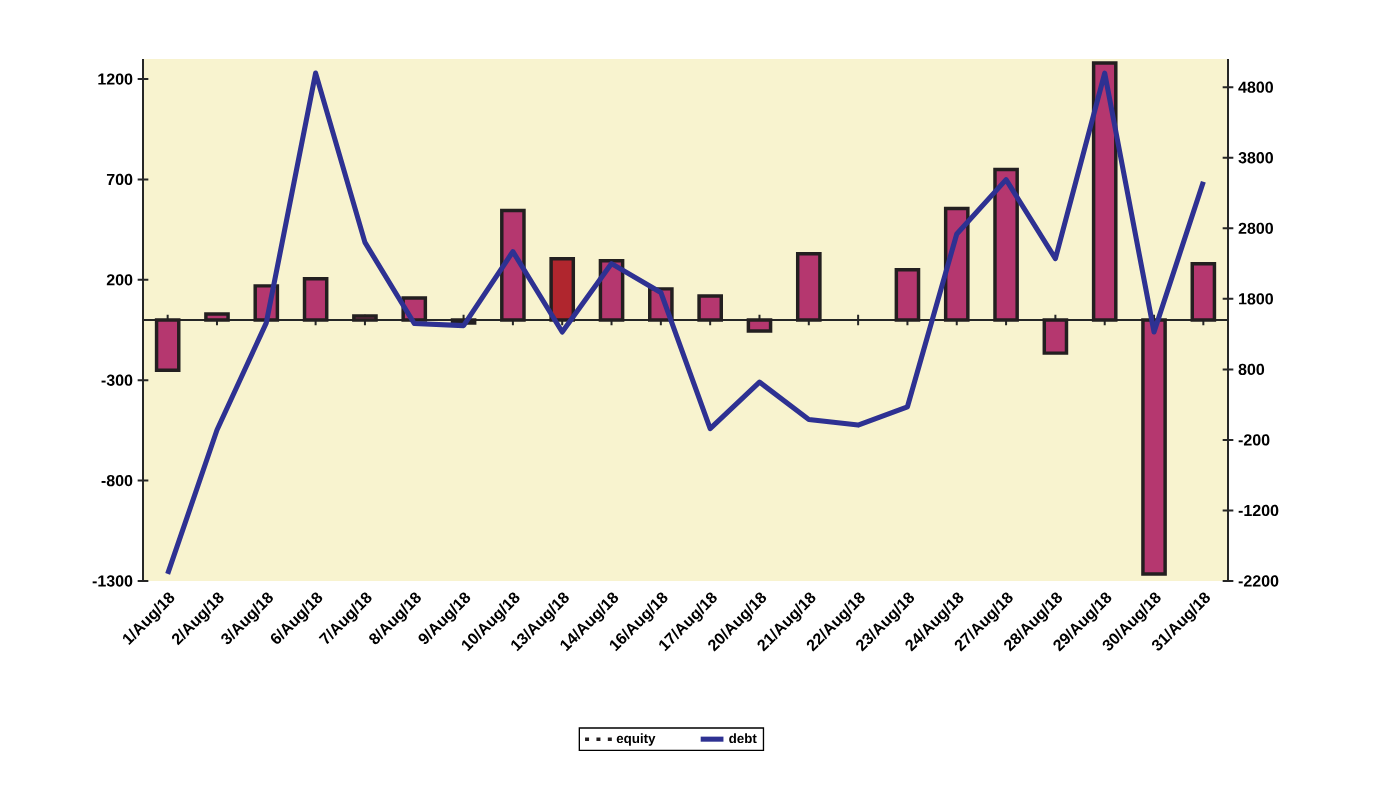  Describe the element at coordinates (743, 738) in the screenshot. I see `legend-label: debt` at that location.